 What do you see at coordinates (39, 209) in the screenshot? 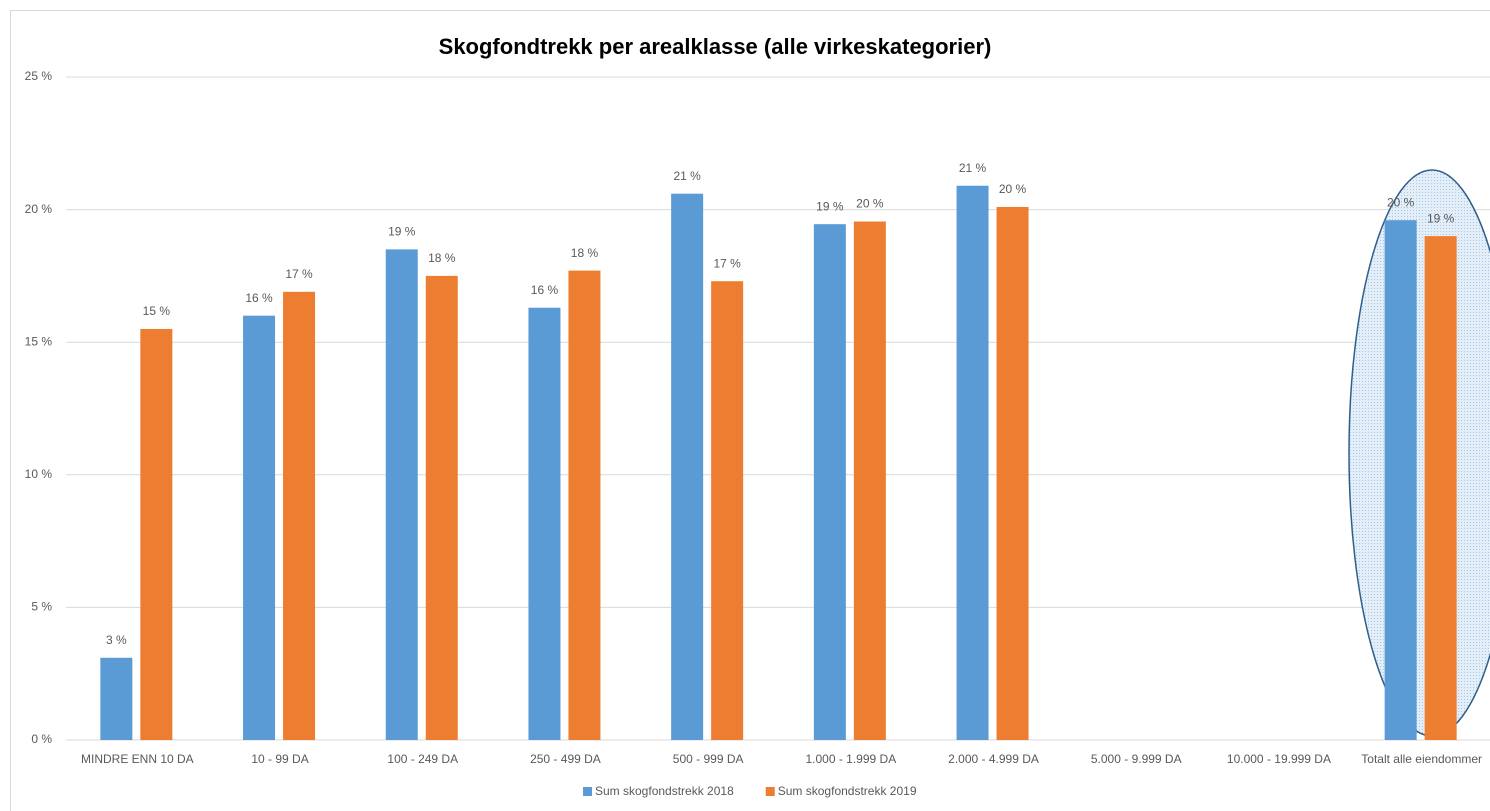
I see `y-tick-label: 20 %` at bounding box center [39, 209].